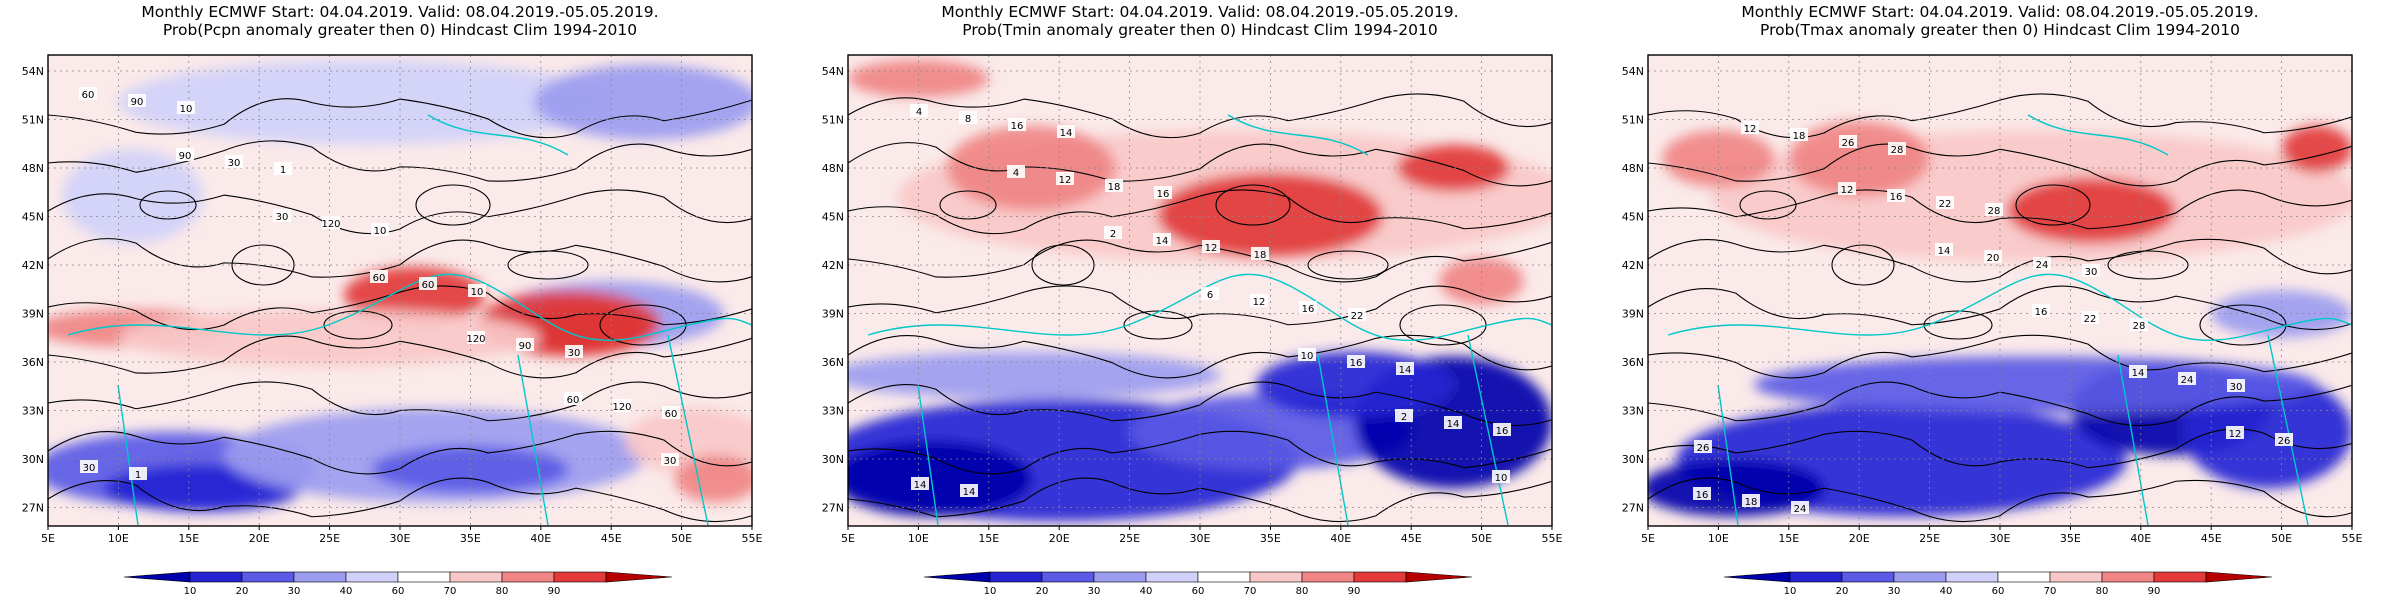 The width and height of the screenshot is (2400, 604). I want to click on longitude-label: 20E, so click(1059, 538).